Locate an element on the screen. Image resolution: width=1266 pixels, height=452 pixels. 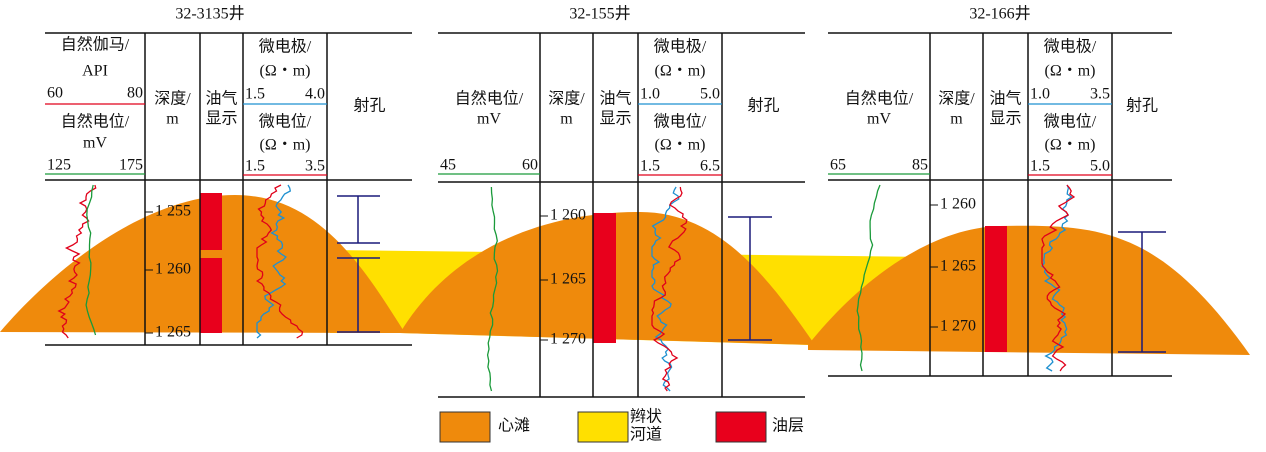
scale-max: 6.5 is located at coordinates (710, 166).